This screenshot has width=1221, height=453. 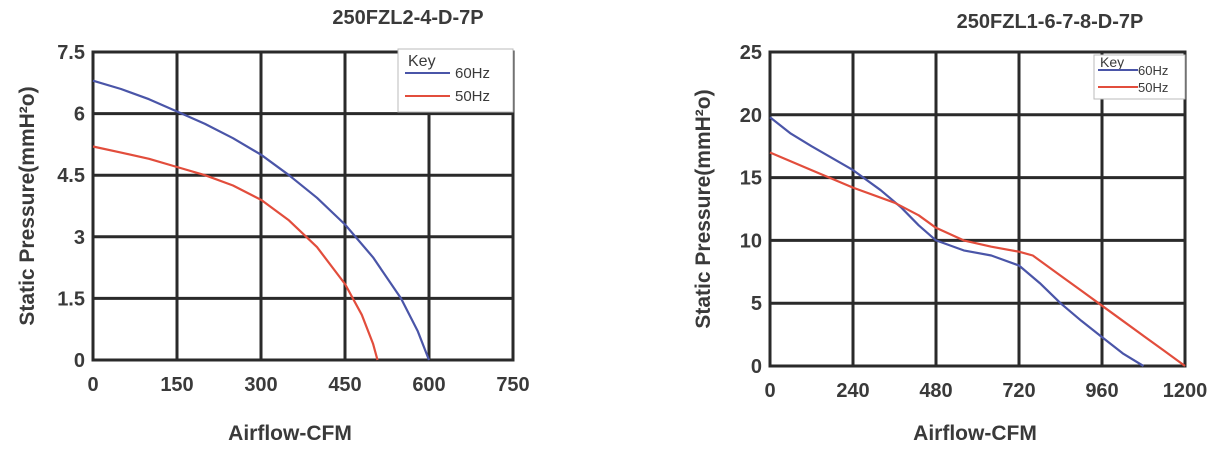 What do you see at coordinates (751, 179) in the screenshot?
I see `y-tick-label: 15` at bounding box center [751, 179].